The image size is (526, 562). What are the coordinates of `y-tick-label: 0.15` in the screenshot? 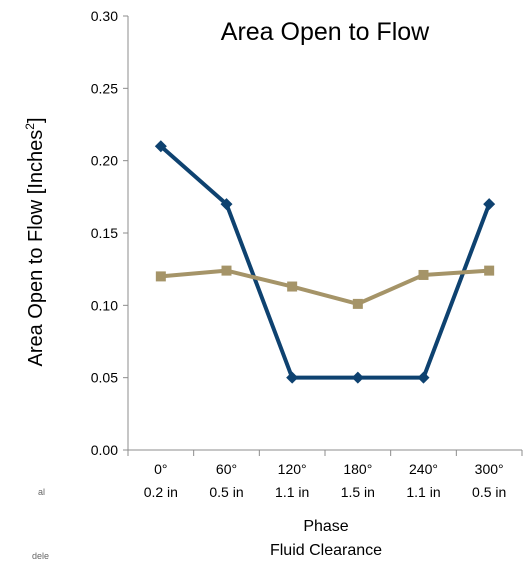 It's located at (104, 233).